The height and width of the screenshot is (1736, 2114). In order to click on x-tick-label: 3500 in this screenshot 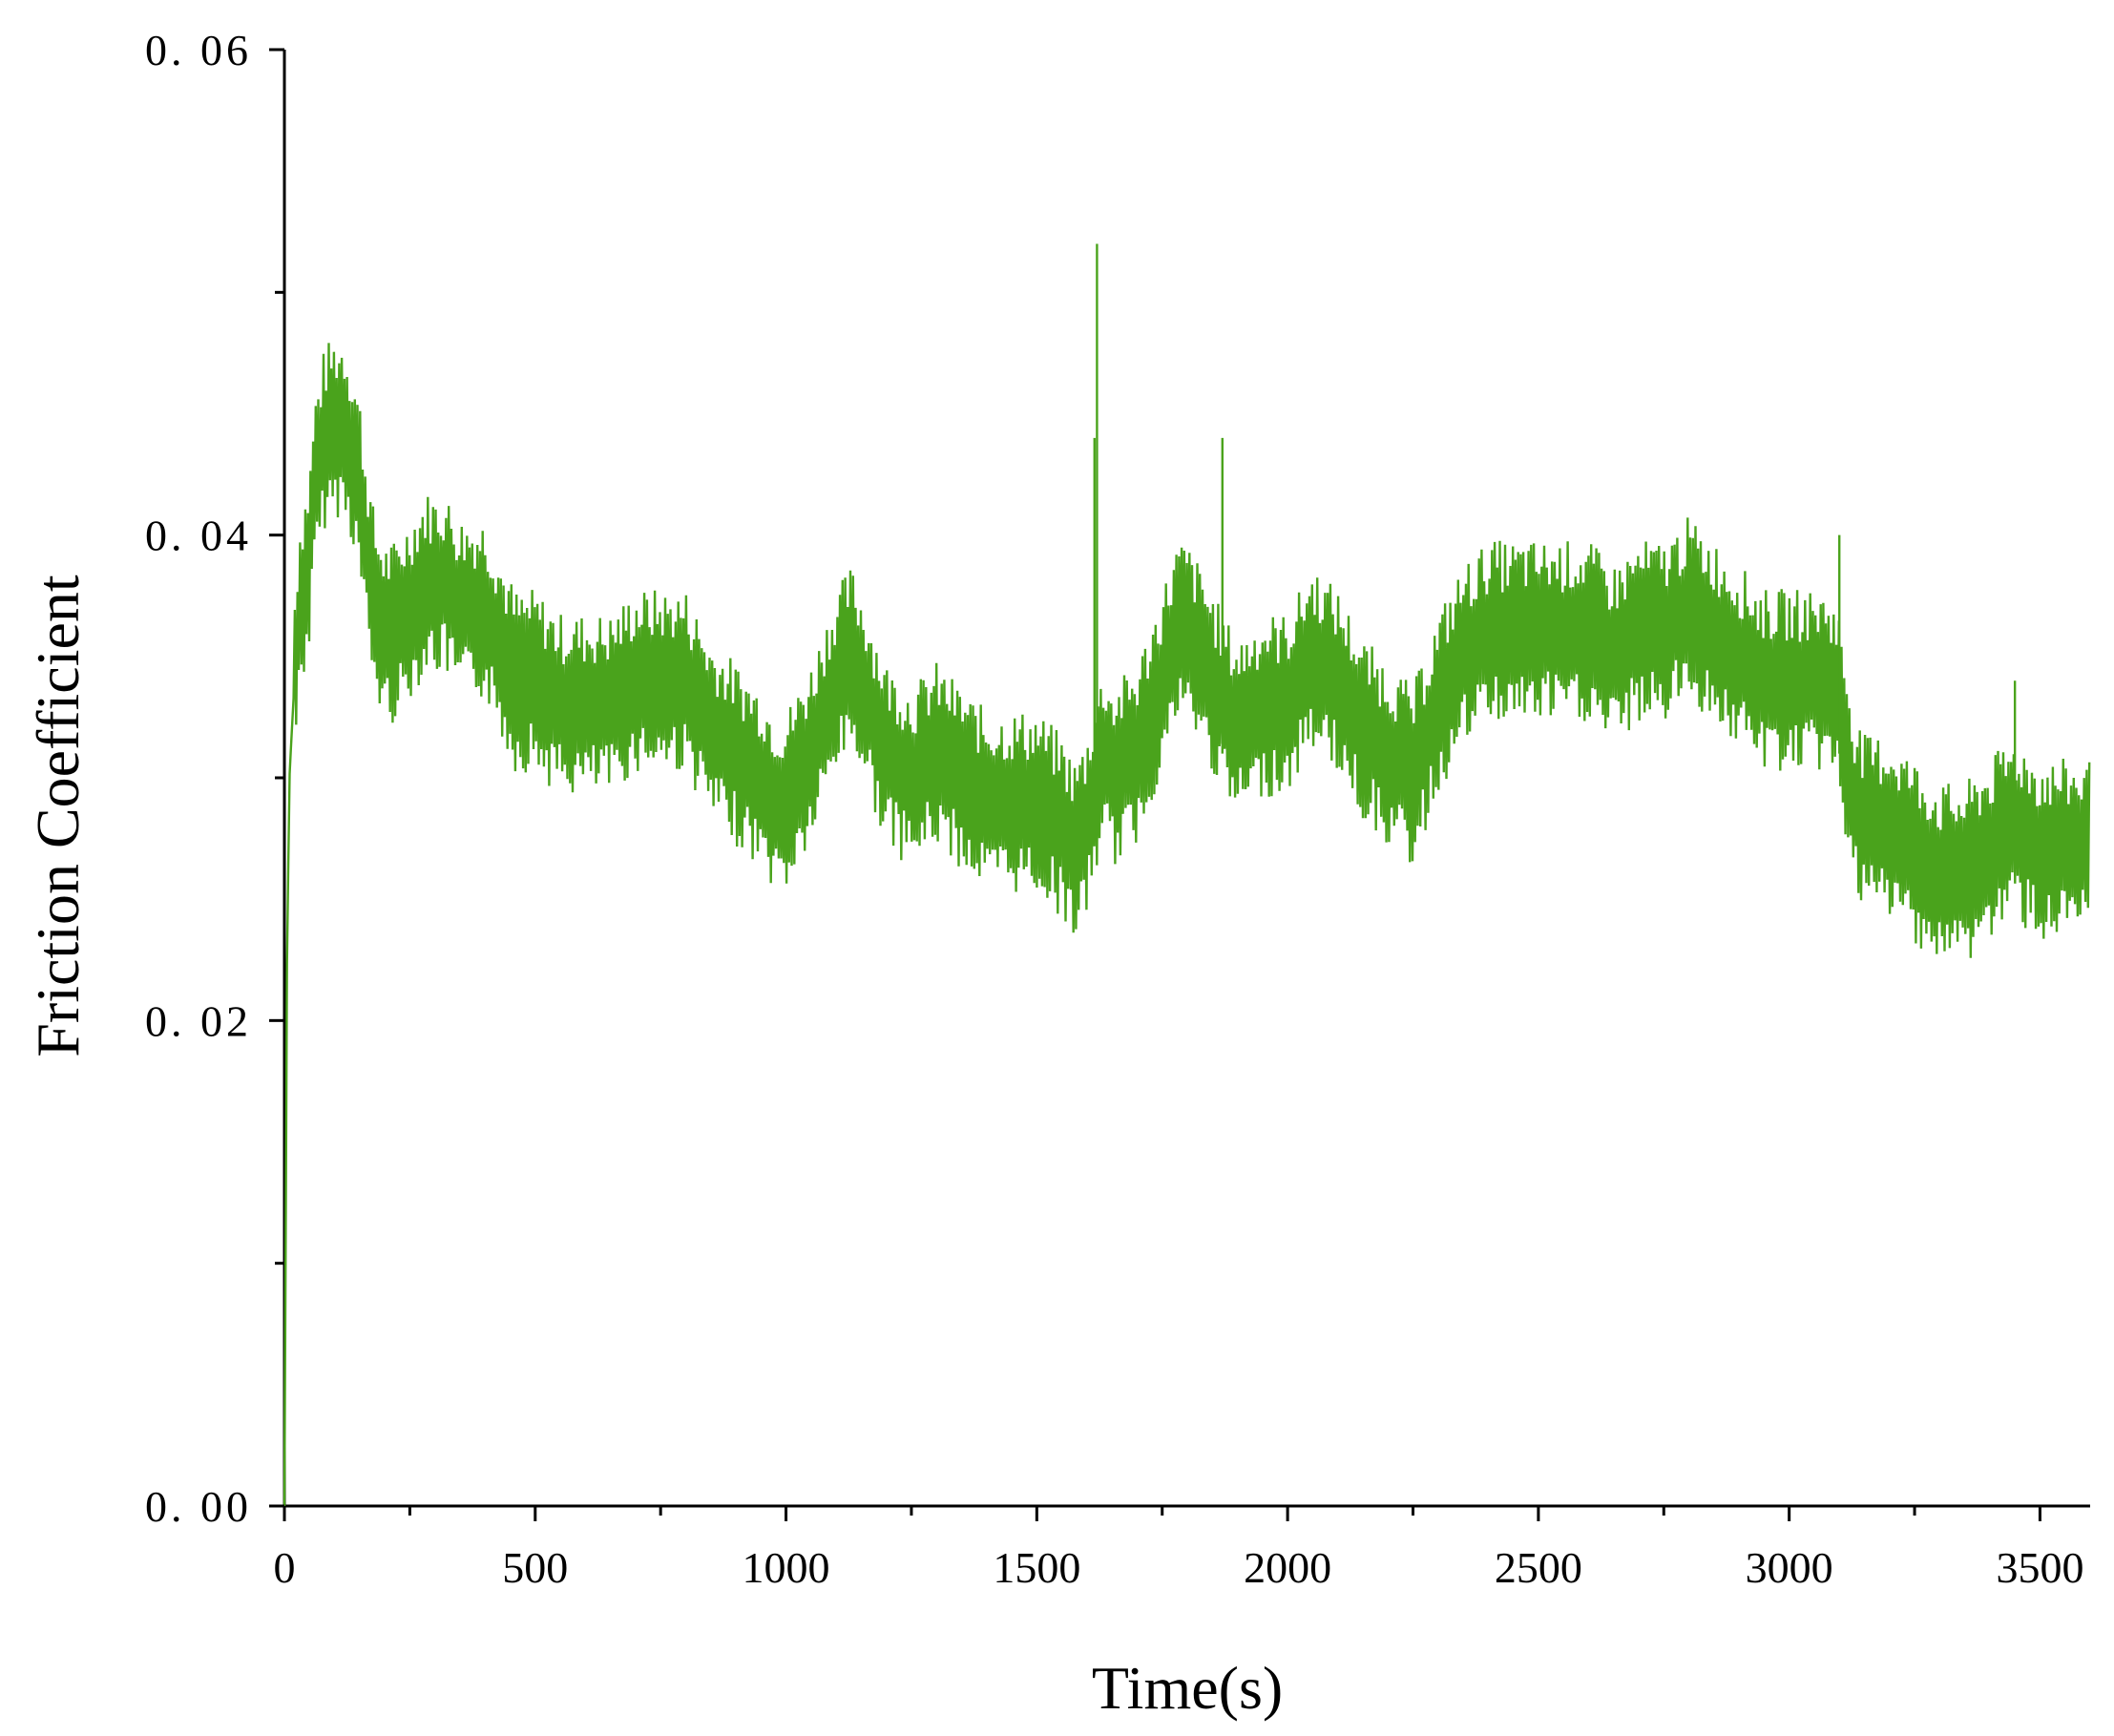, I will do `click(2039, 1567)`.